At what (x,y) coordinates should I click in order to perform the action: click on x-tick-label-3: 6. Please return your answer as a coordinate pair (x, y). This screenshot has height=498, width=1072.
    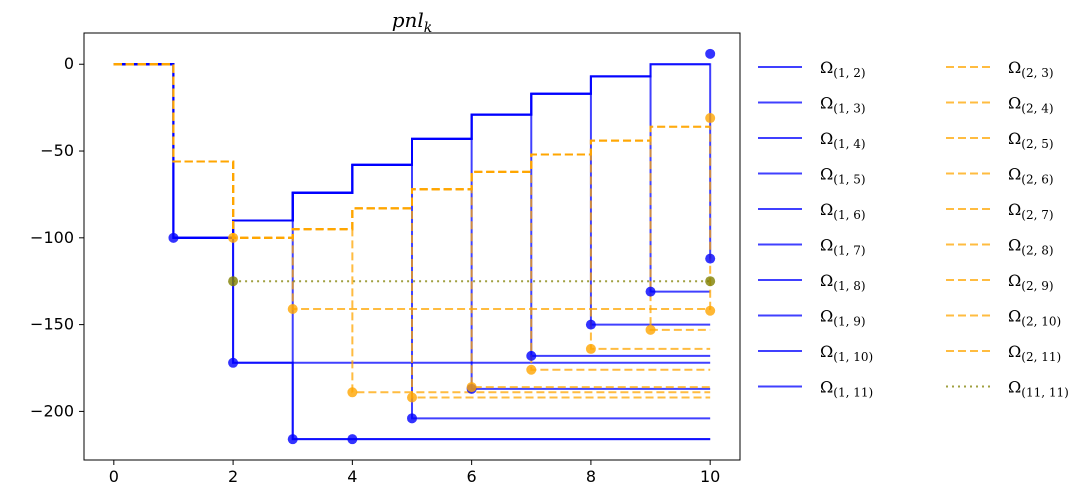
    Looking at the image, I should click on (472, 476).